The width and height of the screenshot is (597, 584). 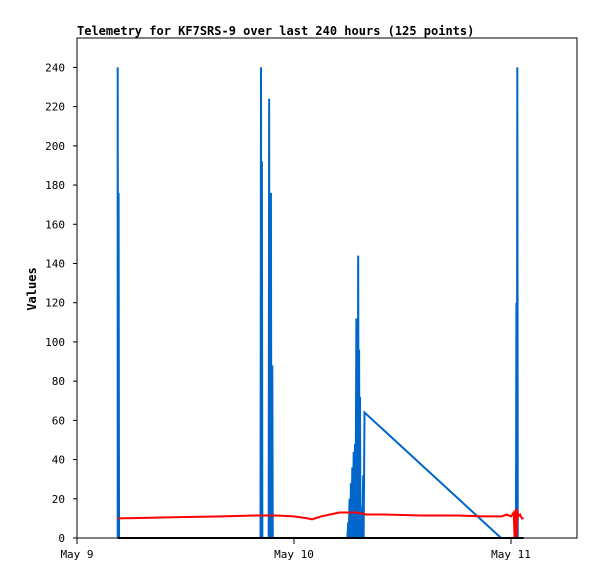 What do you see at coordinates (55, 185) in the screenshot?
I see `y-tick-label: 180` at bounding box center [55, 185].